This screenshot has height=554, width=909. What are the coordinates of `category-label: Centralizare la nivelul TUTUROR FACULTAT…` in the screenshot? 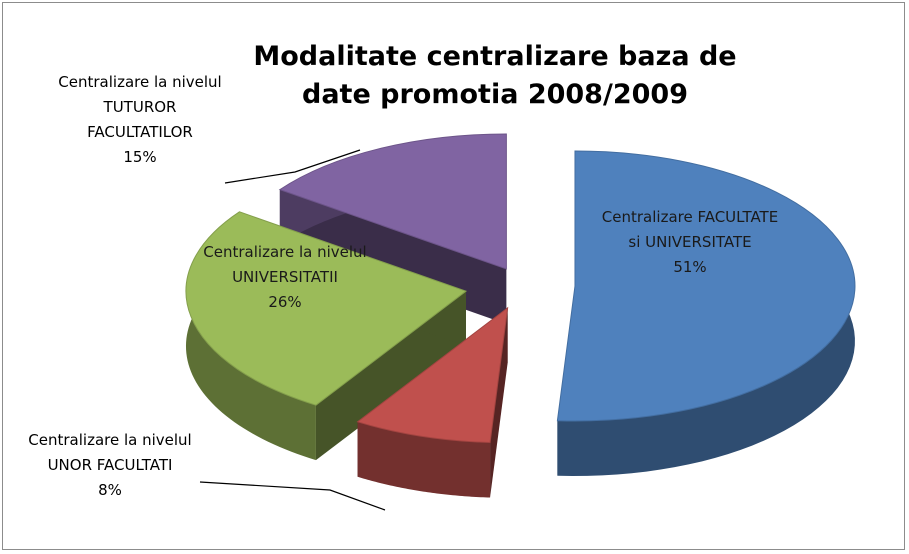 It's located at (140, 107).